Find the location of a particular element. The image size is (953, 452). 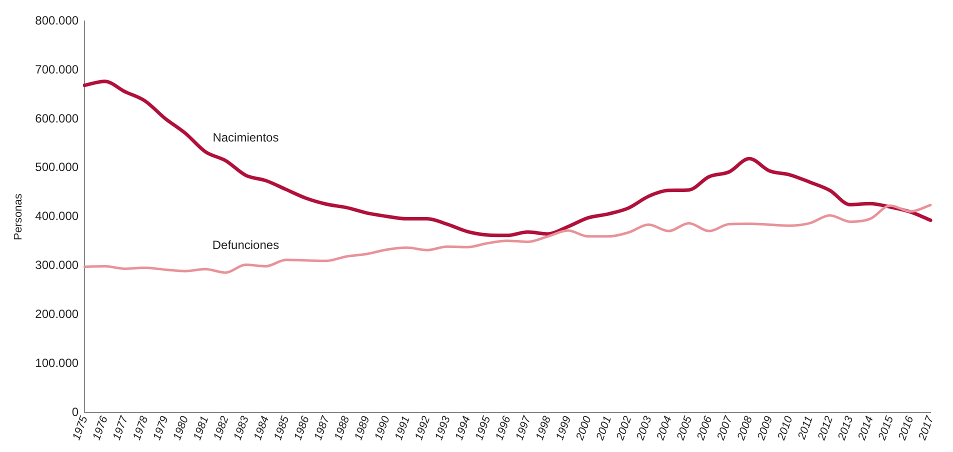

x-tick-label: 1983 is located at coordinates (242, 428).